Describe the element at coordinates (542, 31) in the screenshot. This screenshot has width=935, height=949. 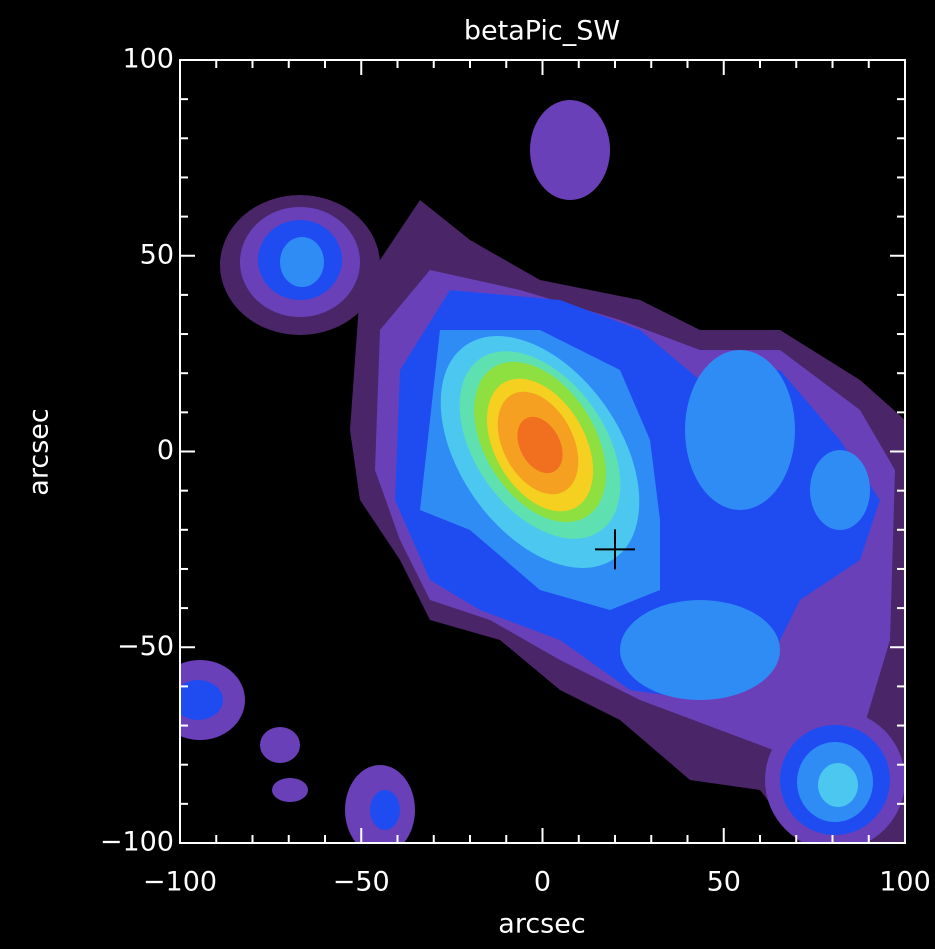
I see `chart-title: betaPic_SW` at that location.